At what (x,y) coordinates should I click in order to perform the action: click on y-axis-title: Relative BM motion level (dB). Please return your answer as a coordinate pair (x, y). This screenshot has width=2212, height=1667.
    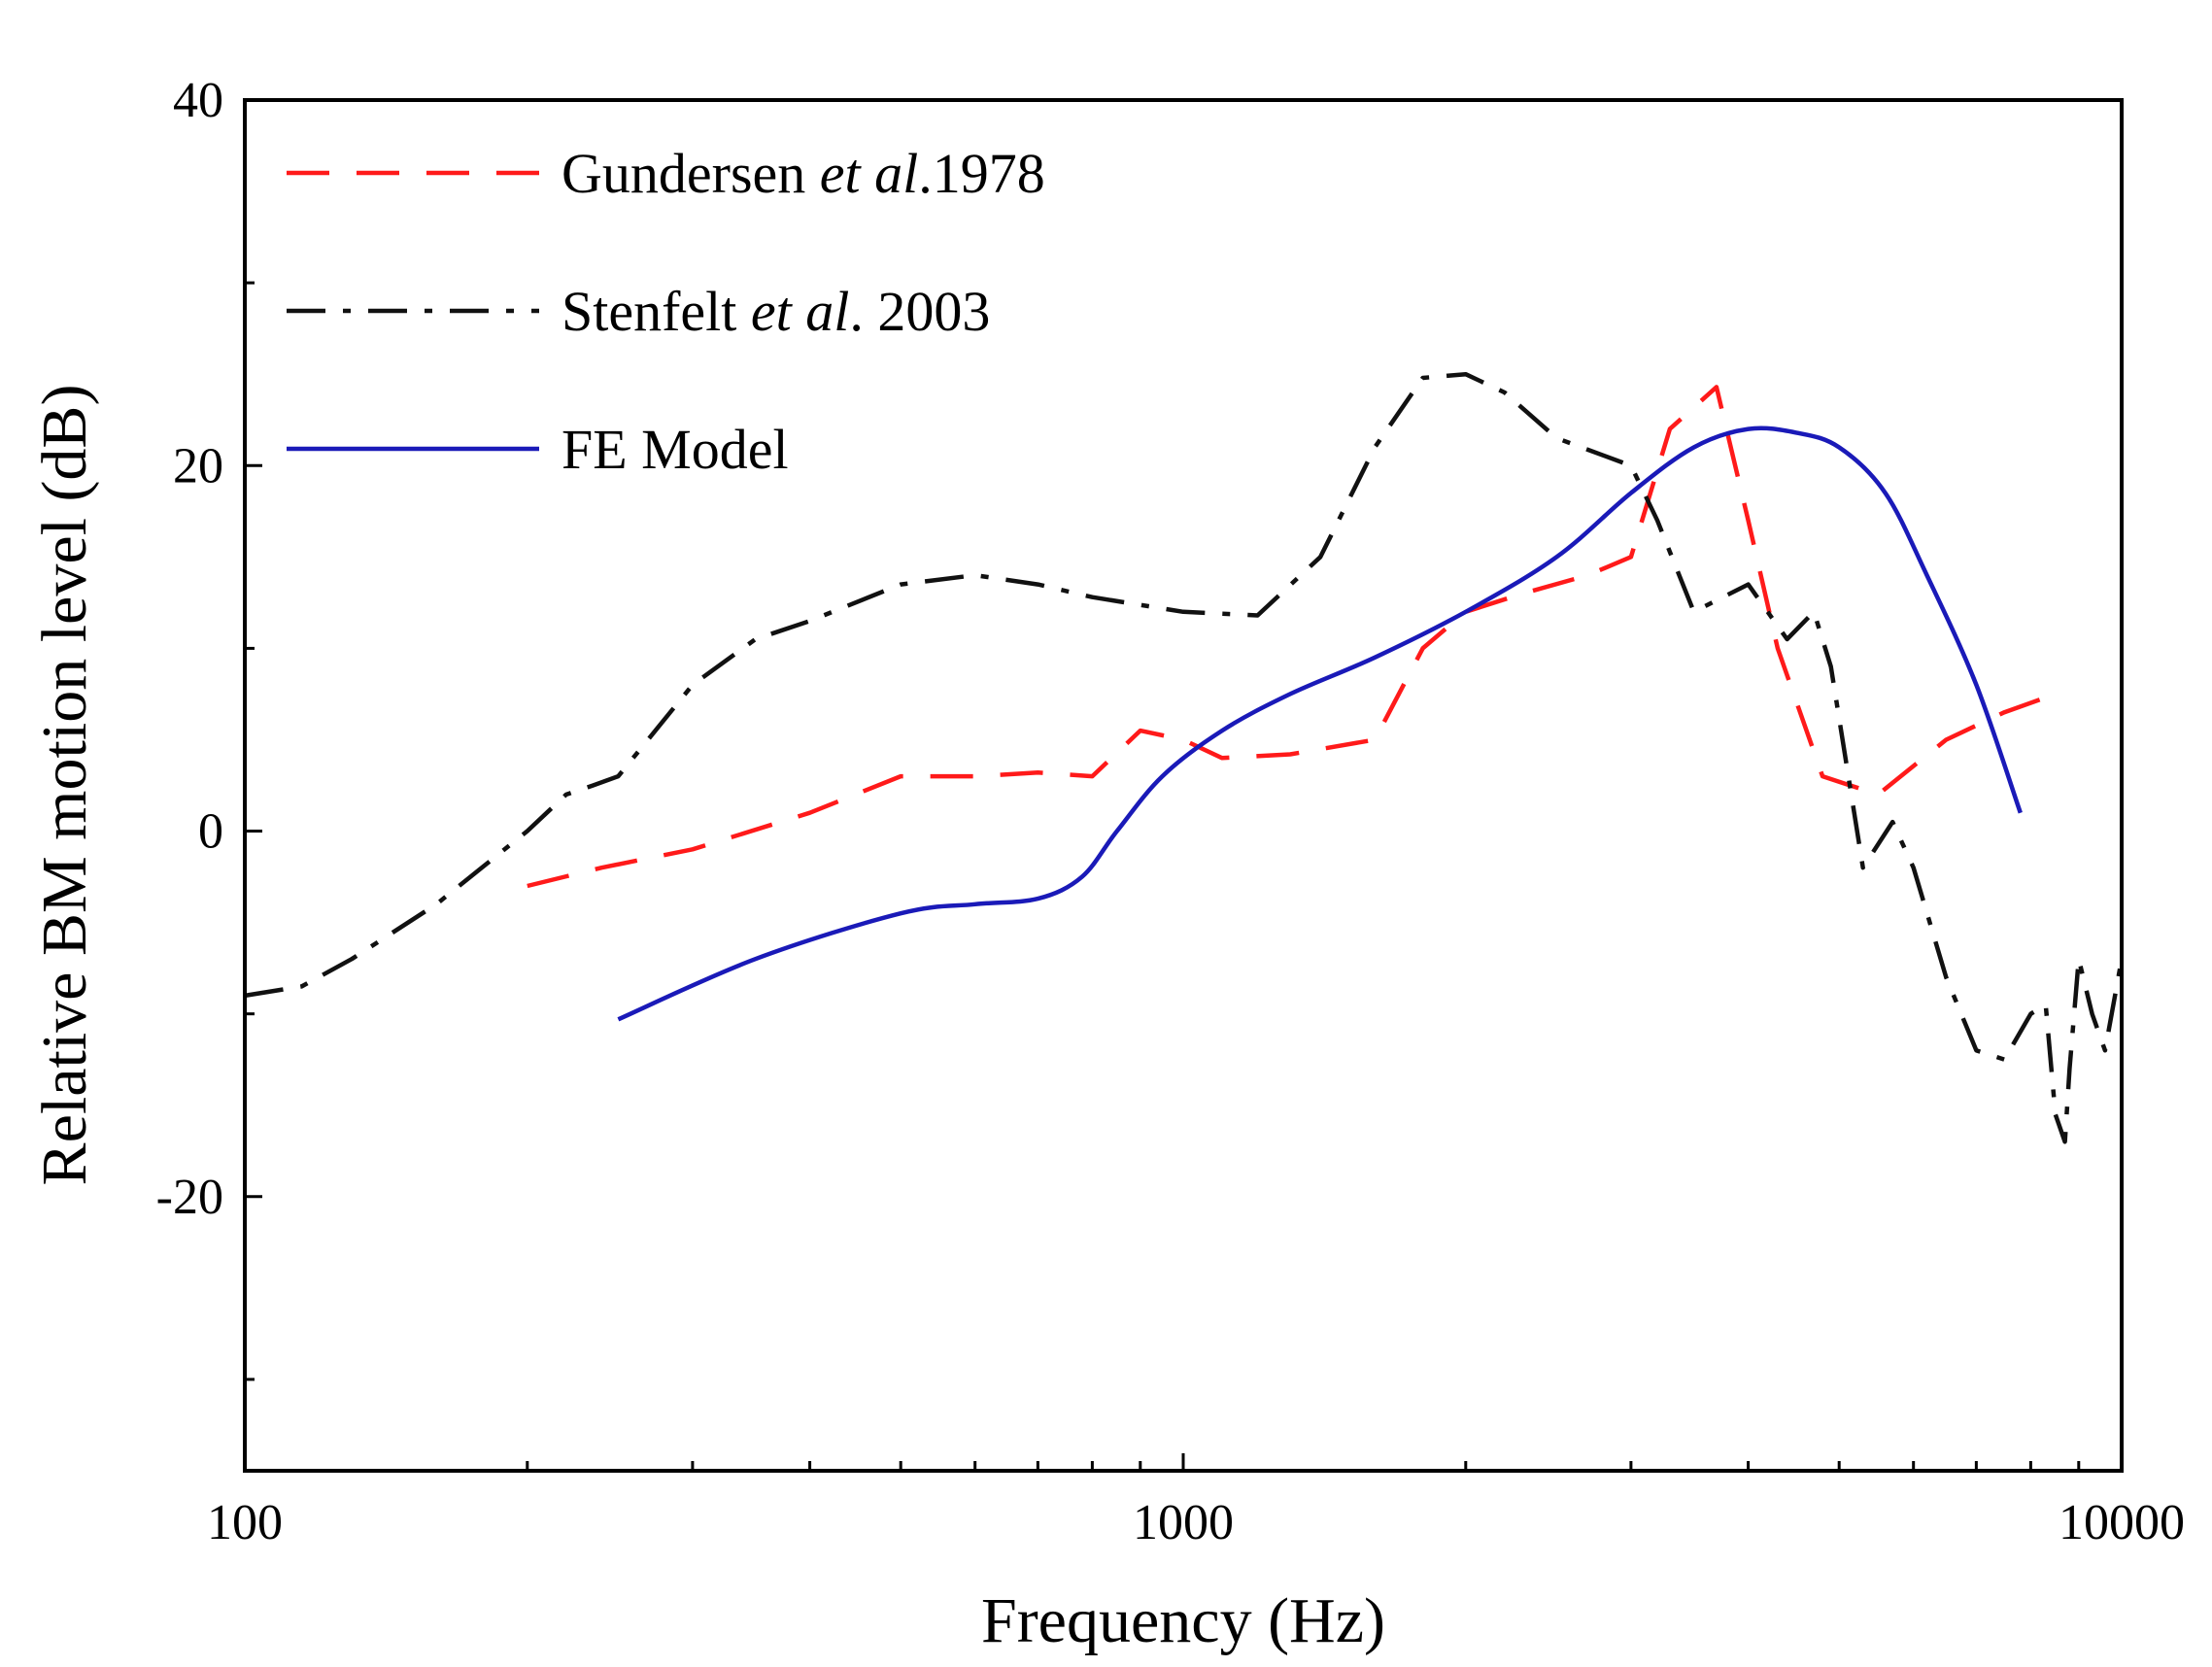
    Looking at the image, I should click on (64, 785).